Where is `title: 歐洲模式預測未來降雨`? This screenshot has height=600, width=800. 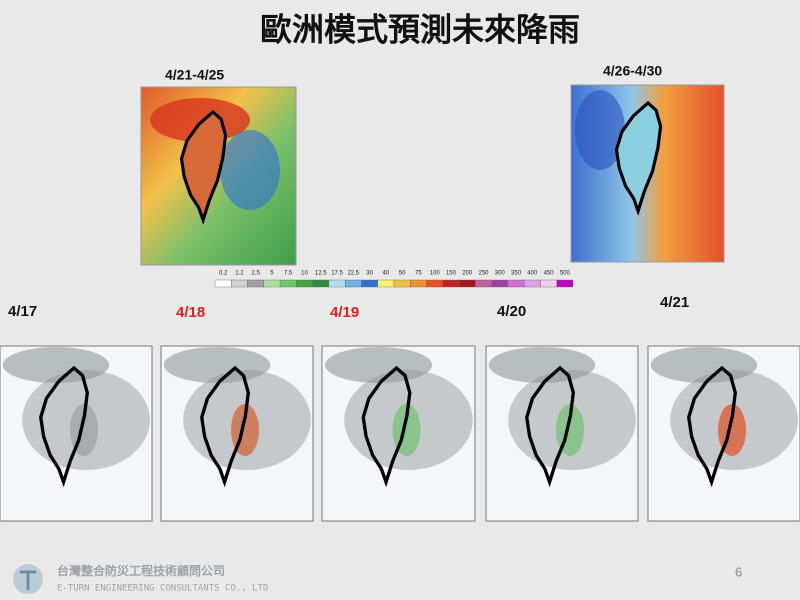
title: 歐洲模式預測未來降雨 is located at coordinates (420, 29).